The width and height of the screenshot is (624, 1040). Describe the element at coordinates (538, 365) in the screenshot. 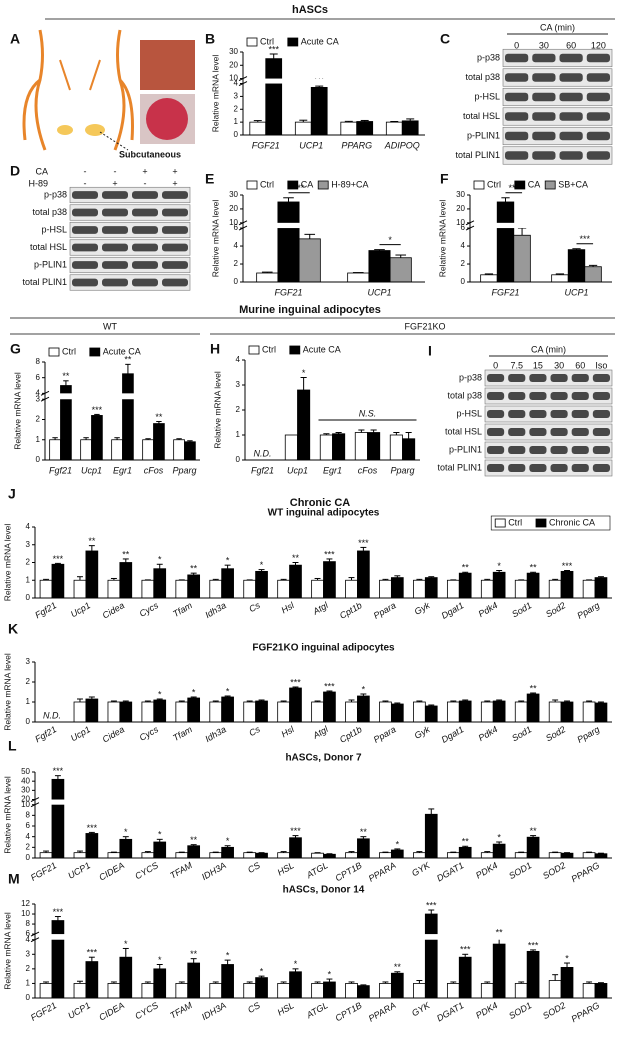

I see `lane-label: 15` at that location.